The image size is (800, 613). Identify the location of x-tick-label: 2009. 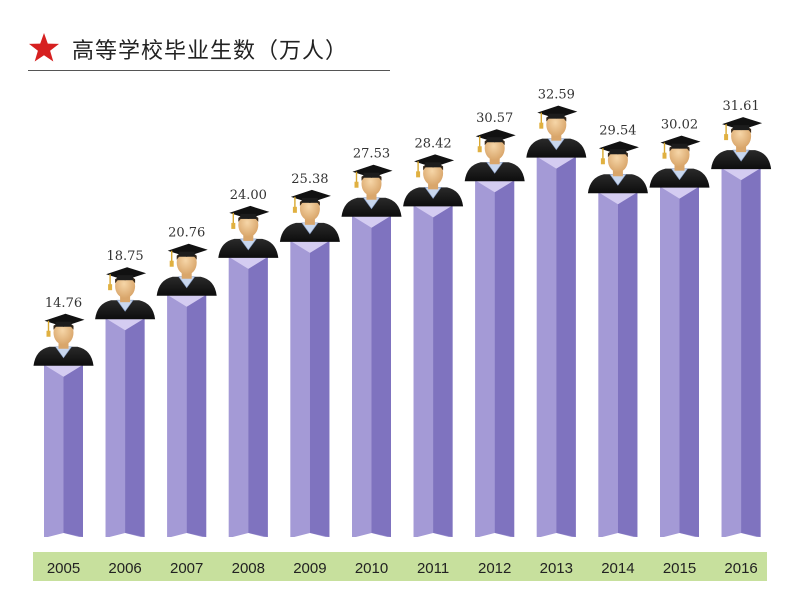
(309, 568).